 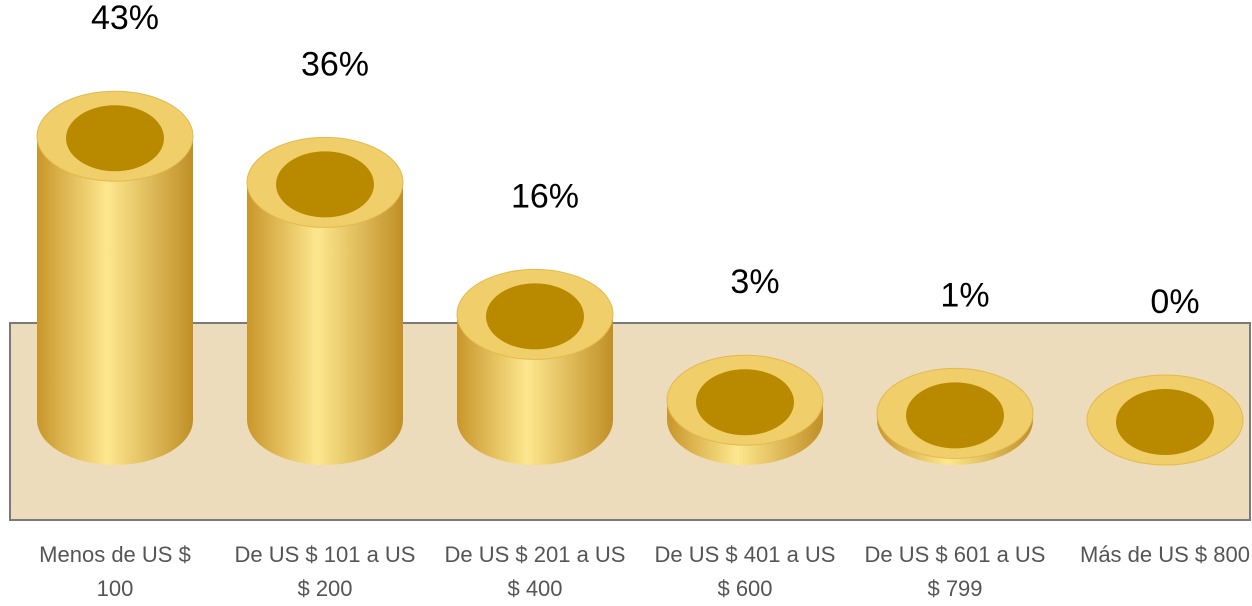 I want to click on value-label: 0%, so click(x=1174, y=302).